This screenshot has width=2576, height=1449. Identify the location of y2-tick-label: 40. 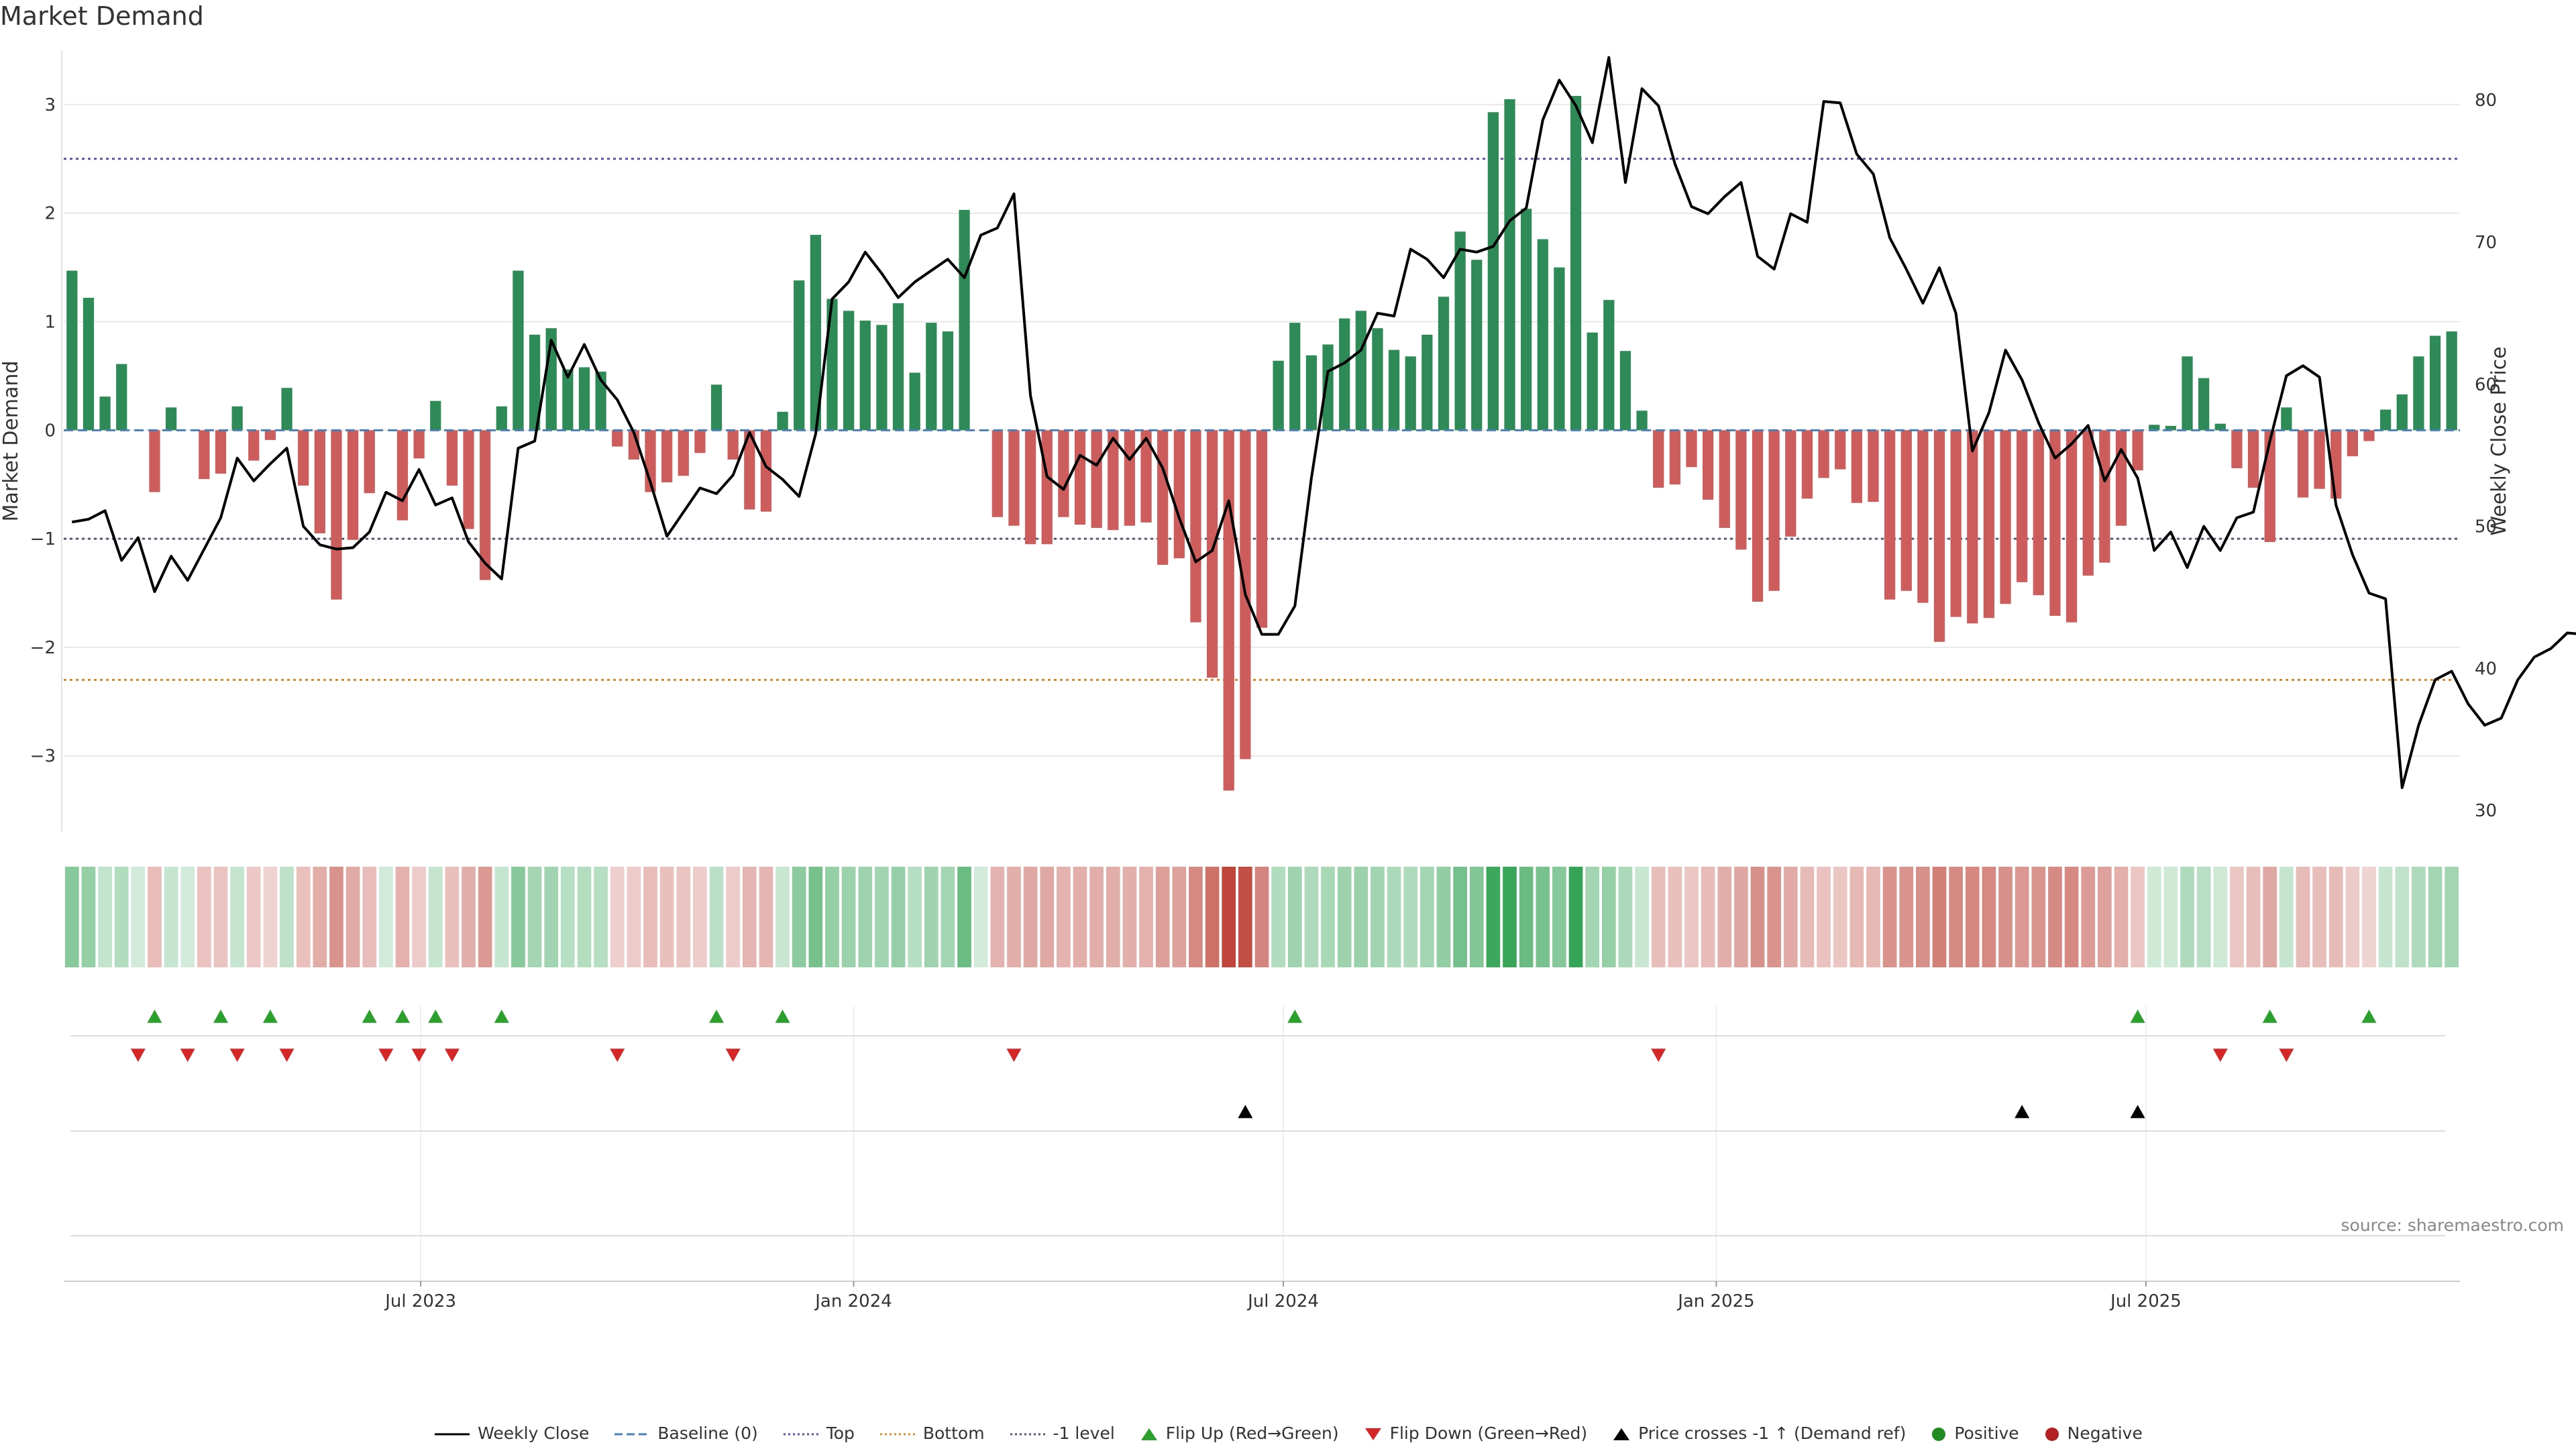
(2486, 669).